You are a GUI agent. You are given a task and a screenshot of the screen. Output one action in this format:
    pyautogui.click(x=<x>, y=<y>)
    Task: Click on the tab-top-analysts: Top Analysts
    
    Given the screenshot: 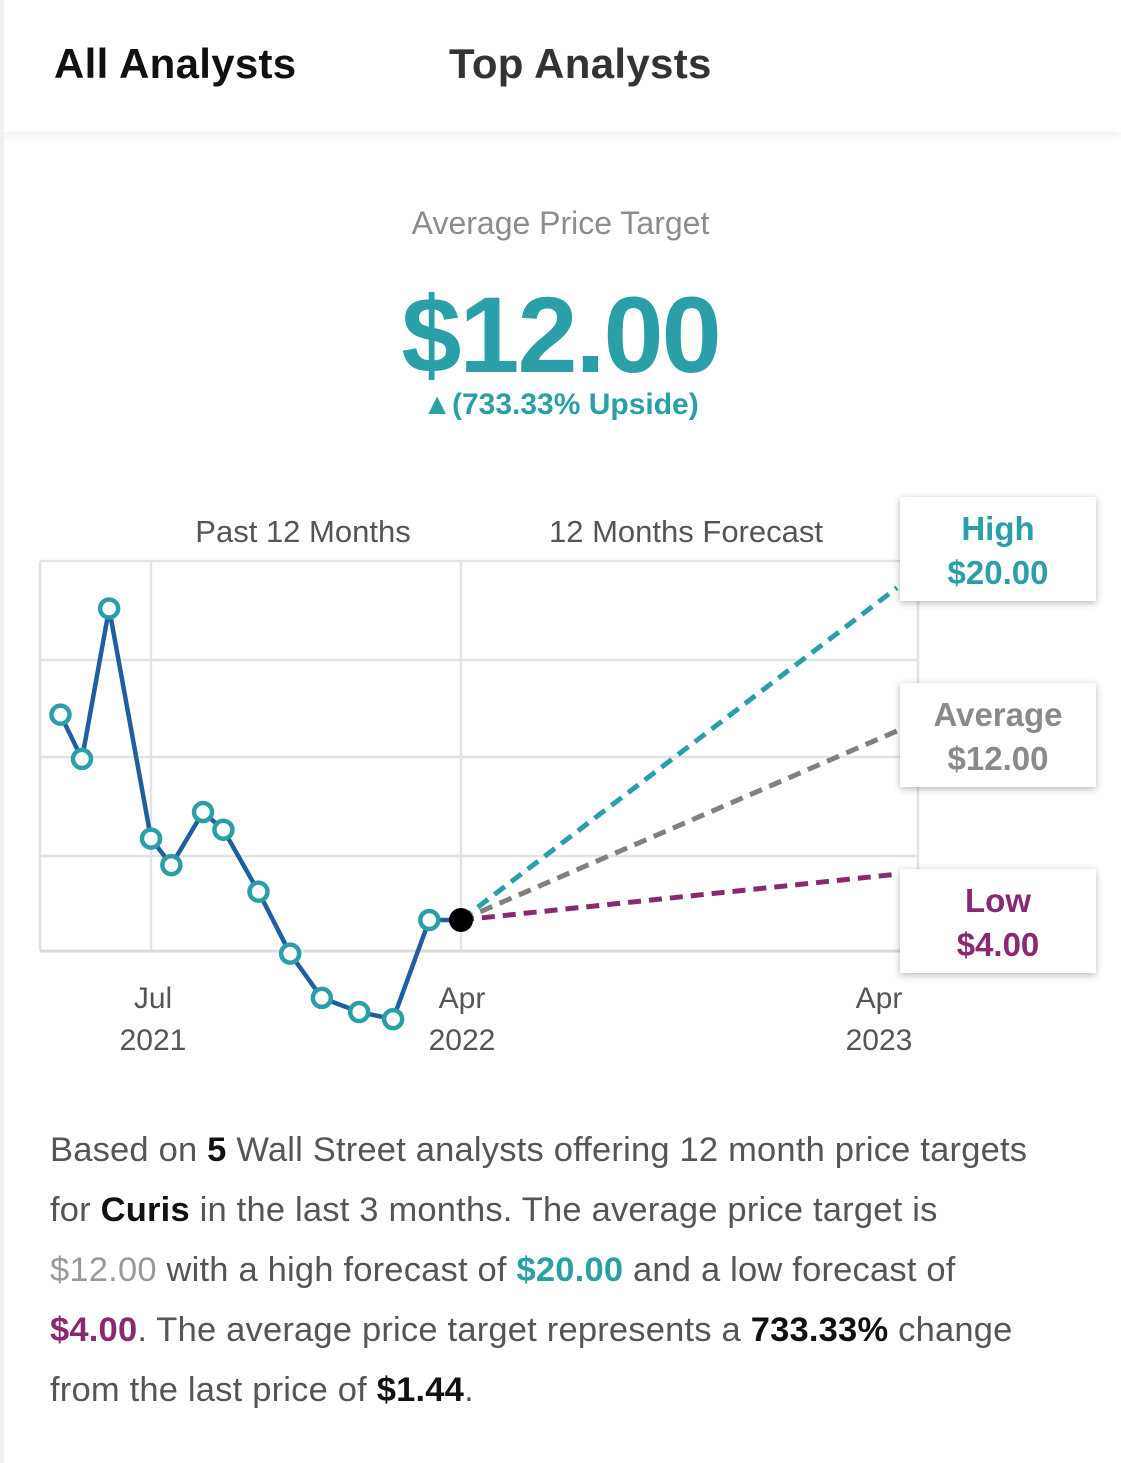 What is the action you would take?
    pyautogui.click(x=580, y=63)
    